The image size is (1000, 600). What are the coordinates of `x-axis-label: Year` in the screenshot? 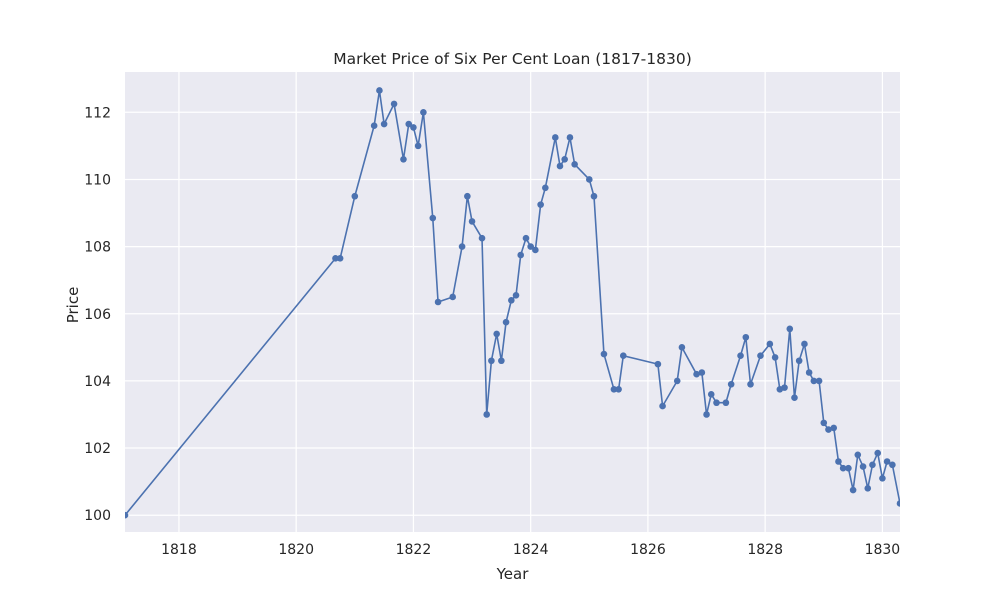 It's located at (513, 574).